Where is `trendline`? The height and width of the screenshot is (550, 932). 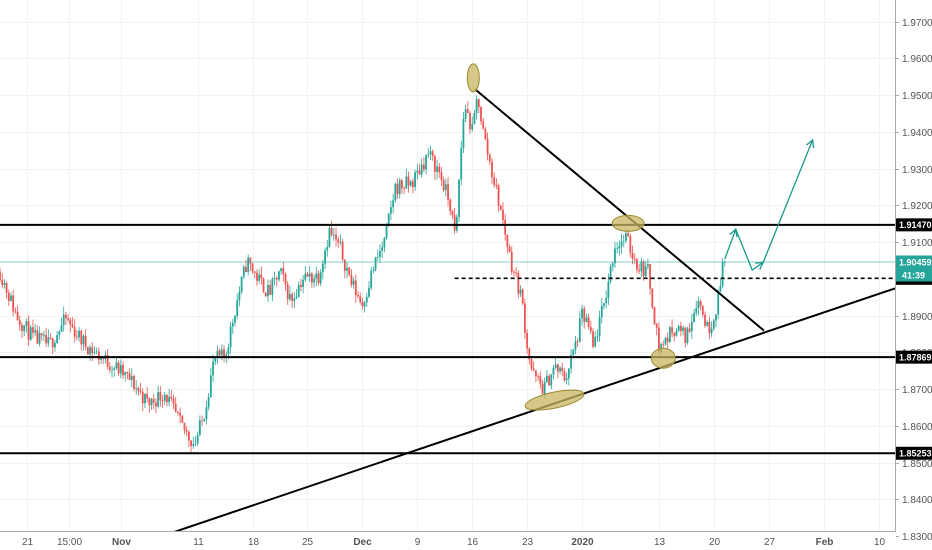 trendline is located at coordinates (619, 209).